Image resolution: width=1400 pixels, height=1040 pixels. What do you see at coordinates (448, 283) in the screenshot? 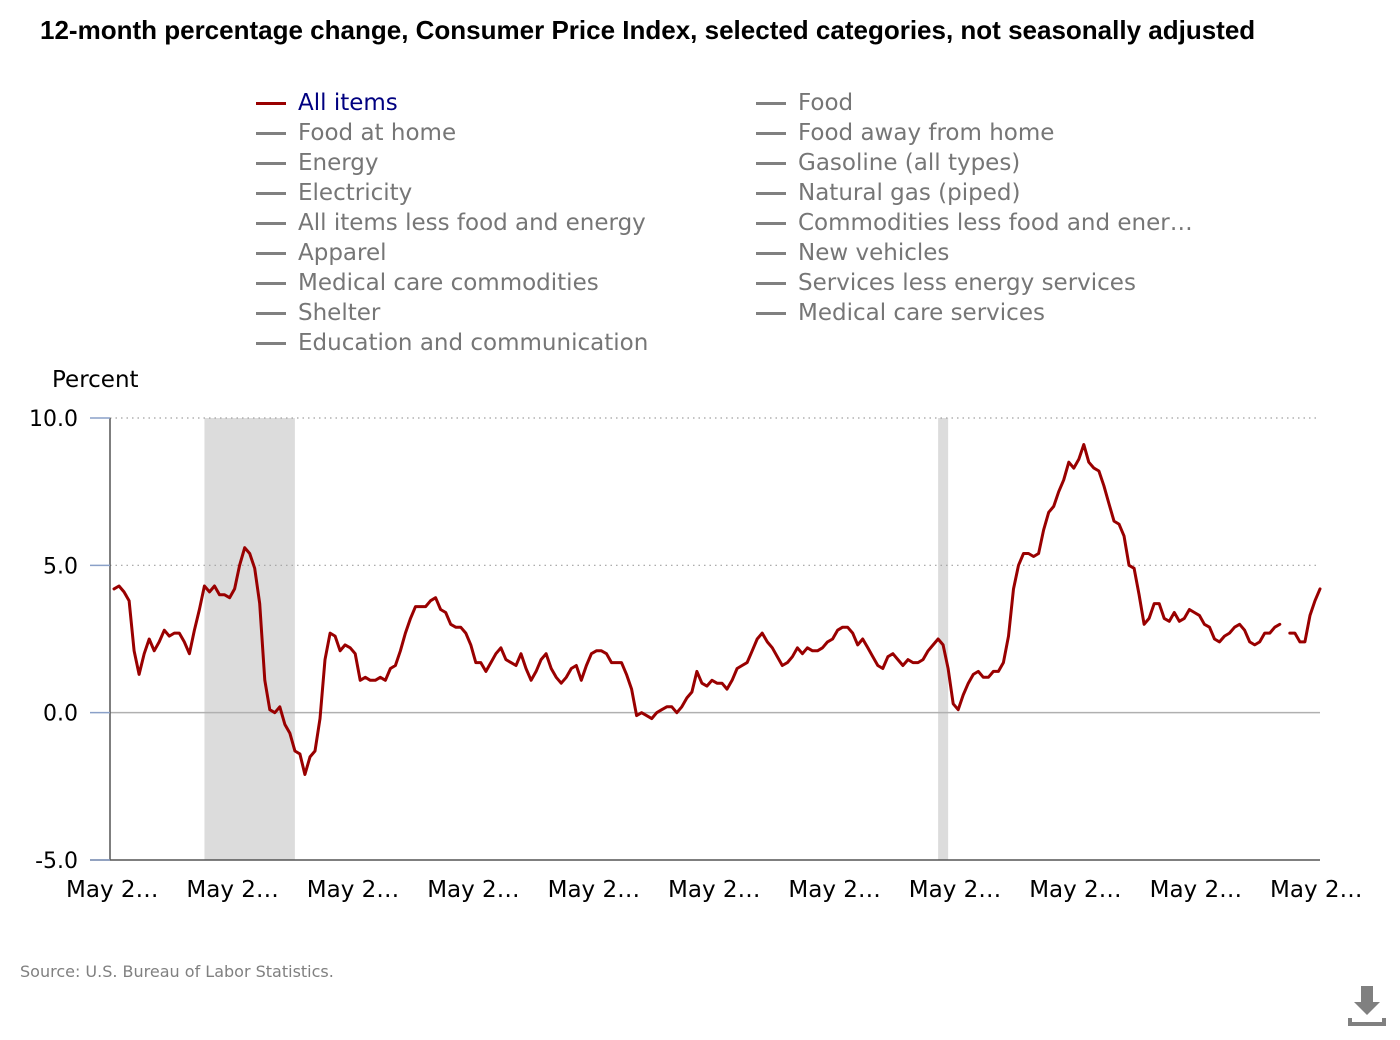
I see `legend-label: Medical care commodities` at bounding box center [448, 283].